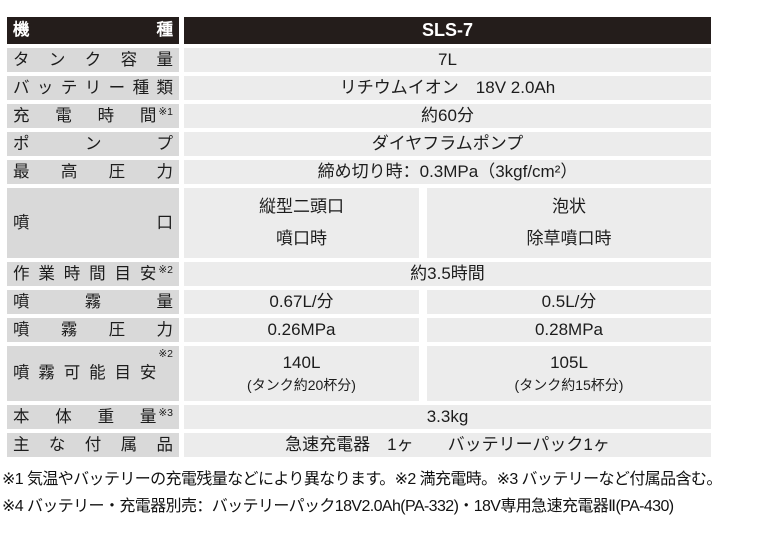 Image resolution: width=766 pixels, height=535 pixels. I want to click on row-label: 最高圧力, so click(93, 171).